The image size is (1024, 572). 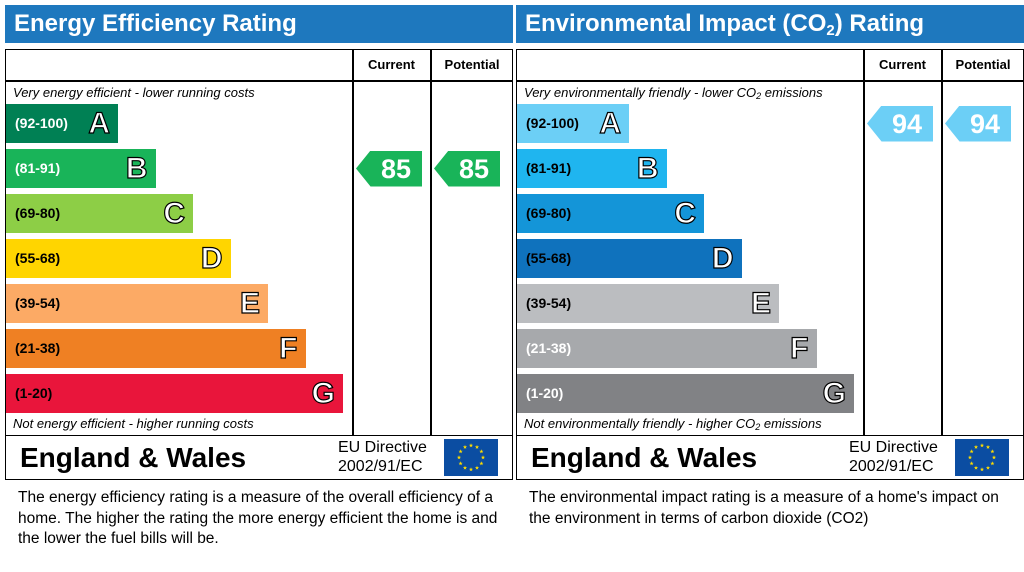 I want to click on energy-footer: England & Wales EU Directive 2002/91/EC, so click(x=259, y=458).